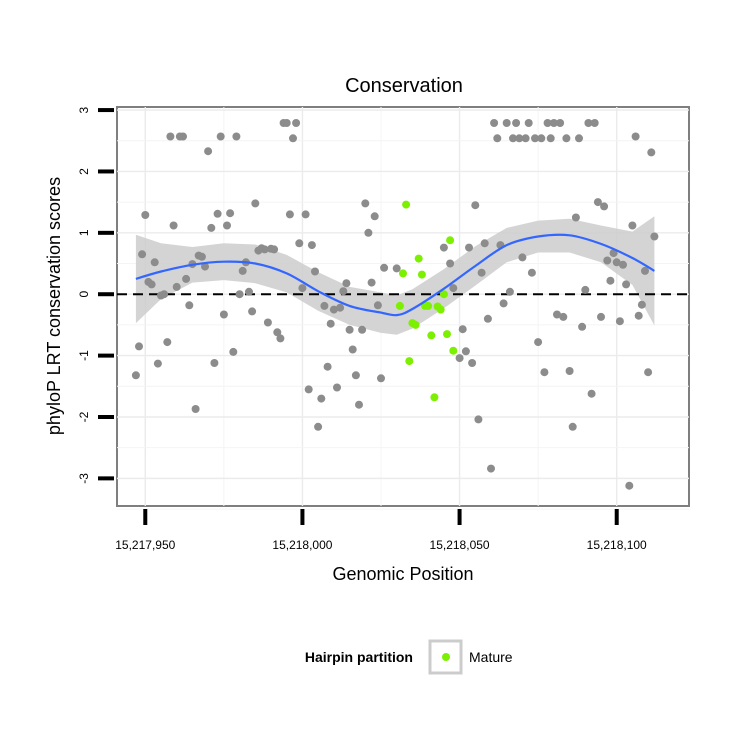  I want to click on x-tick-label: 15,218,050, so click(460, 545).